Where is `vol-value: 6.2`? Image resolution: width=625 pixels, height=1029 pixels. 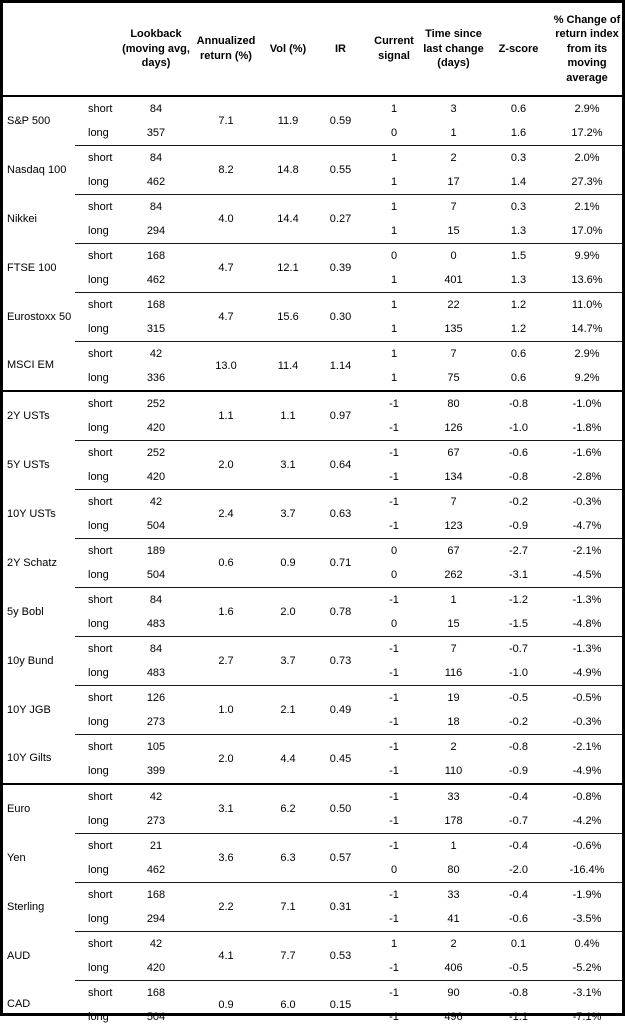
vol-value: 6.2 is located at coordinates (288, 809).